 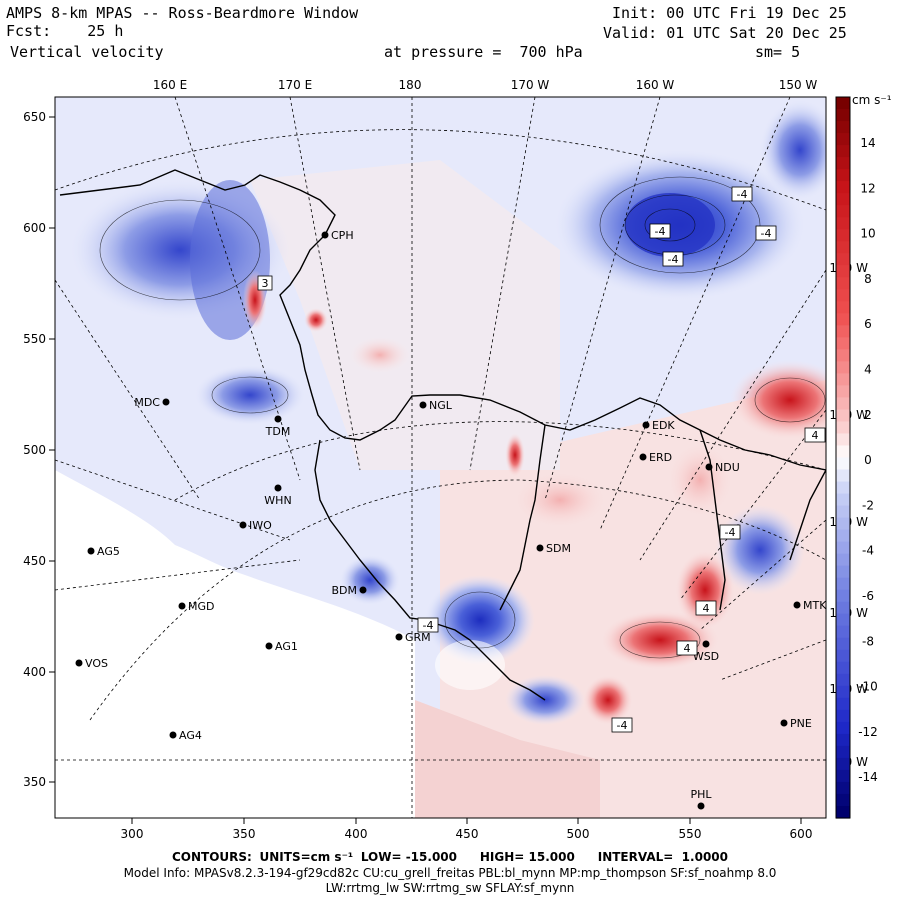 I want to click on station-label-edk: EDK, so click(x=663, y=425).